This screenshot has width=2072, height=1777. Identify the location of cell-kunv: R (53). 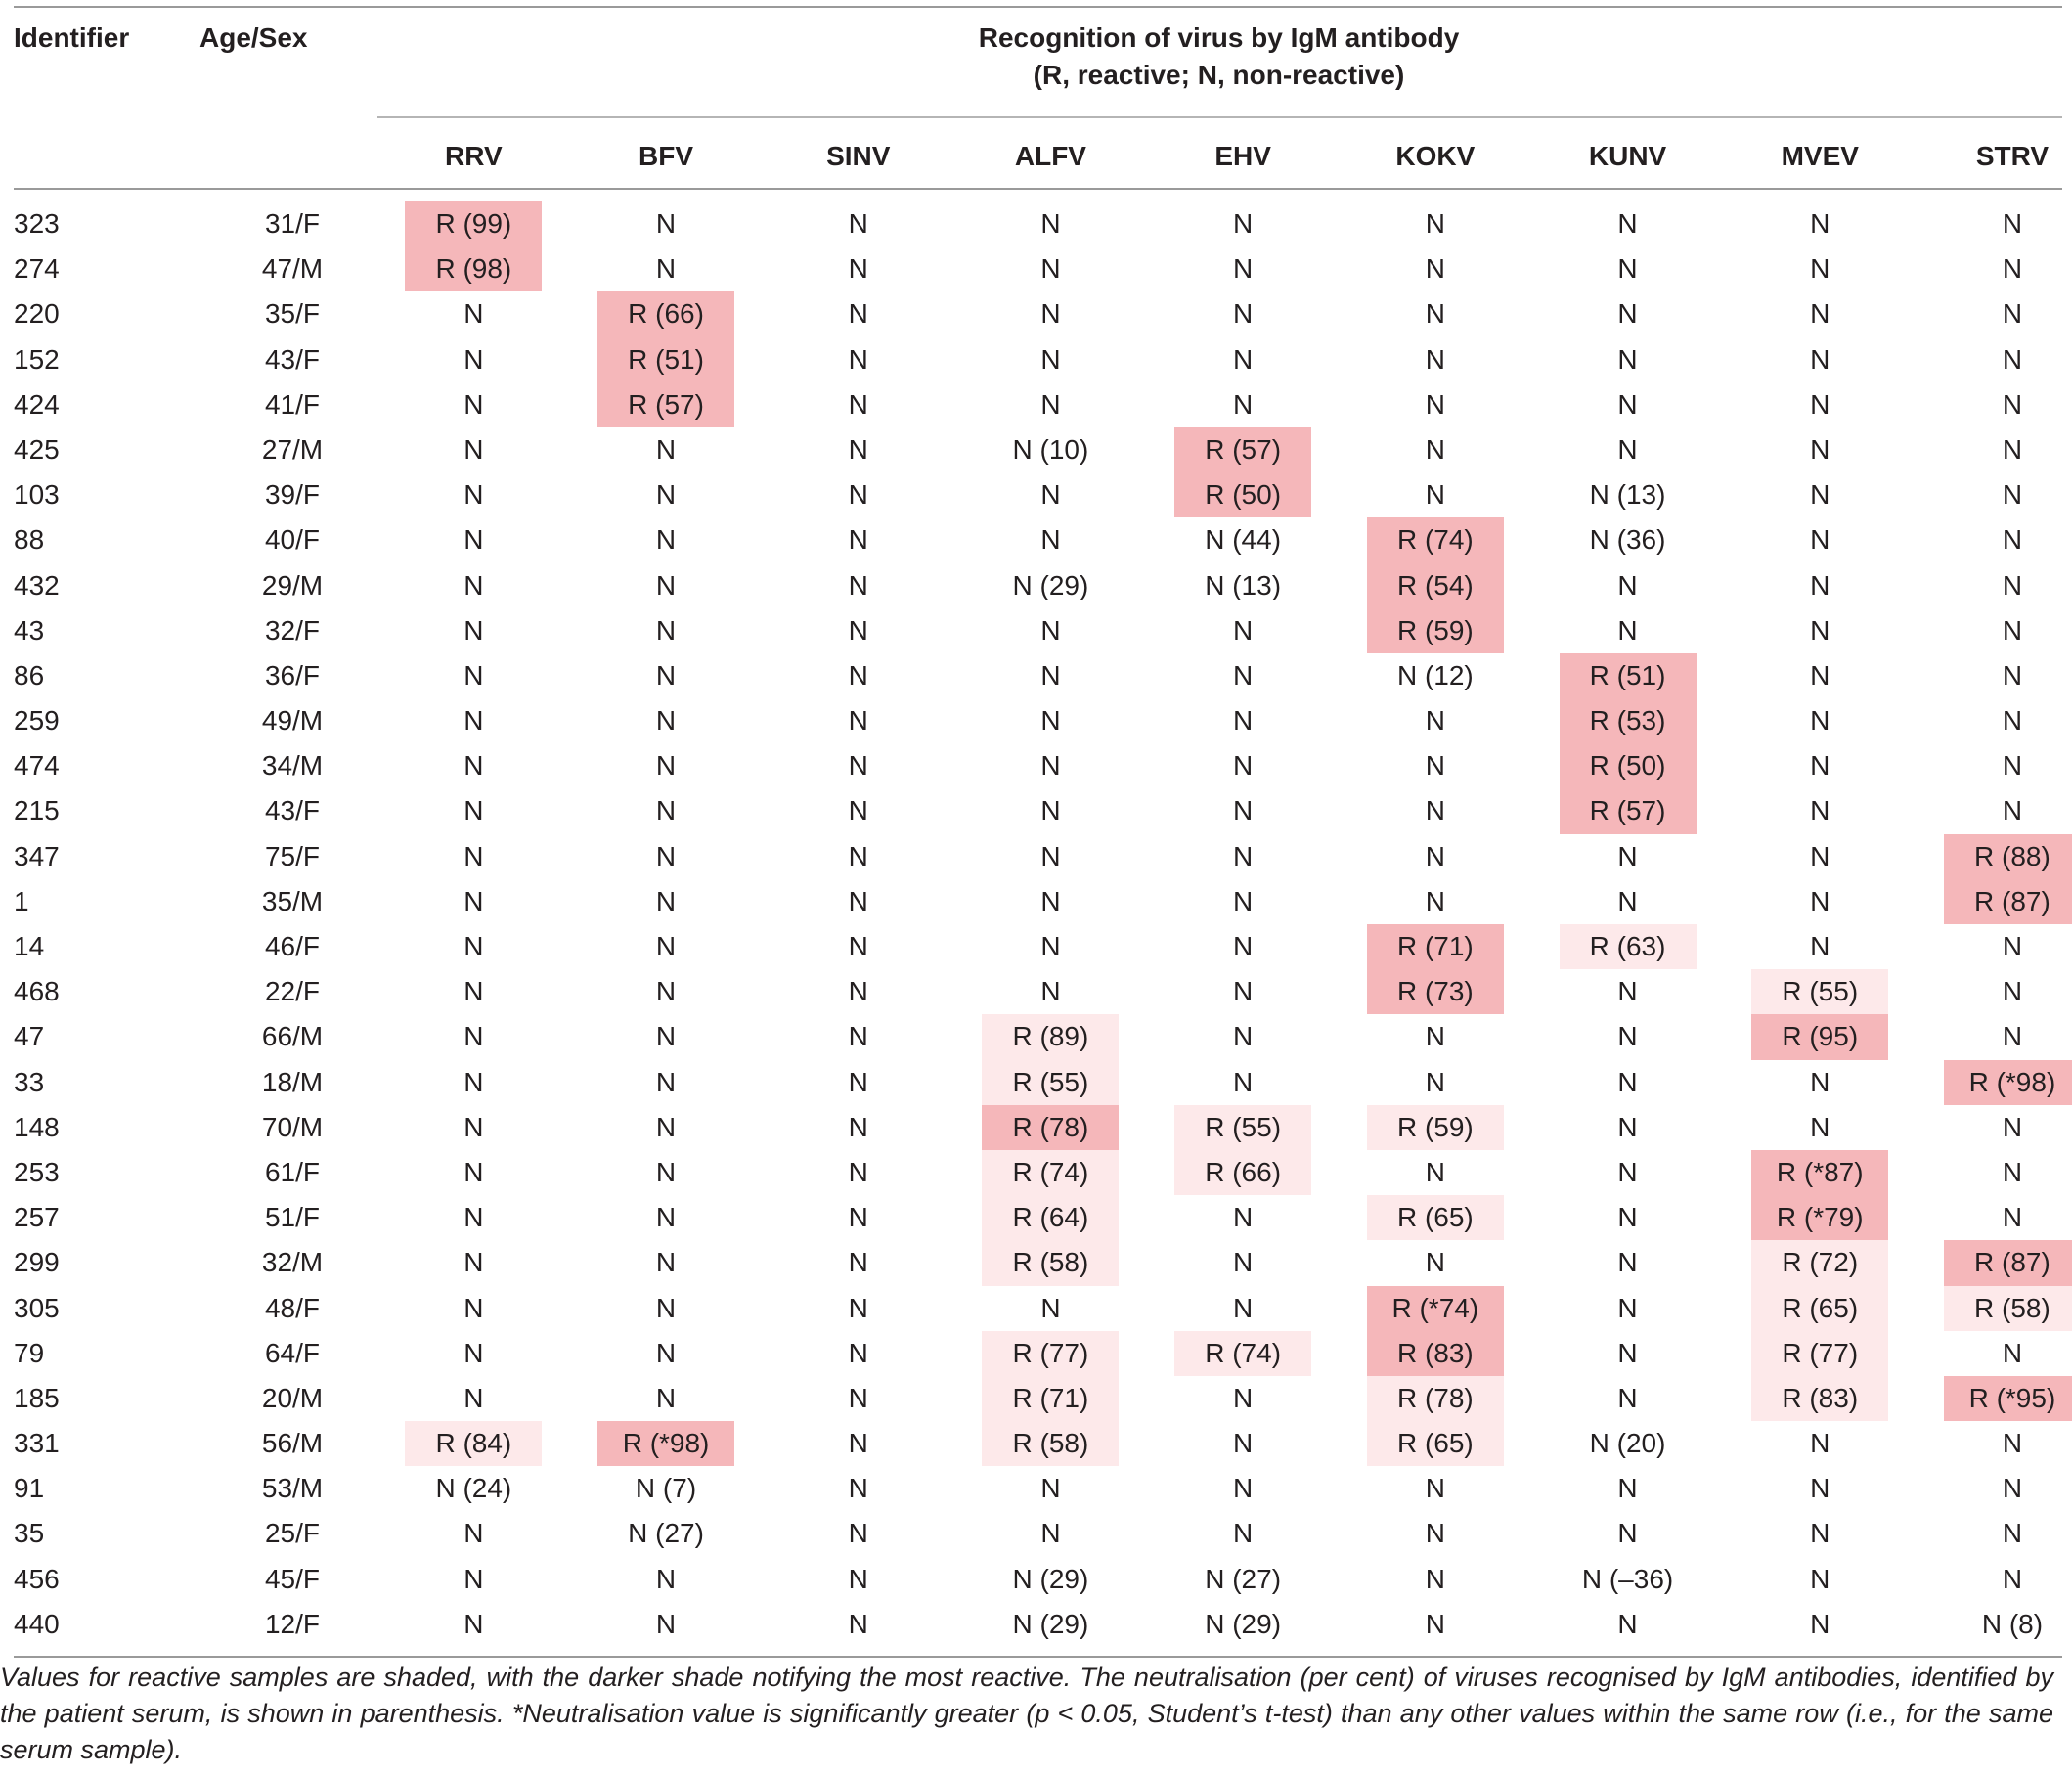
(1628, 721).